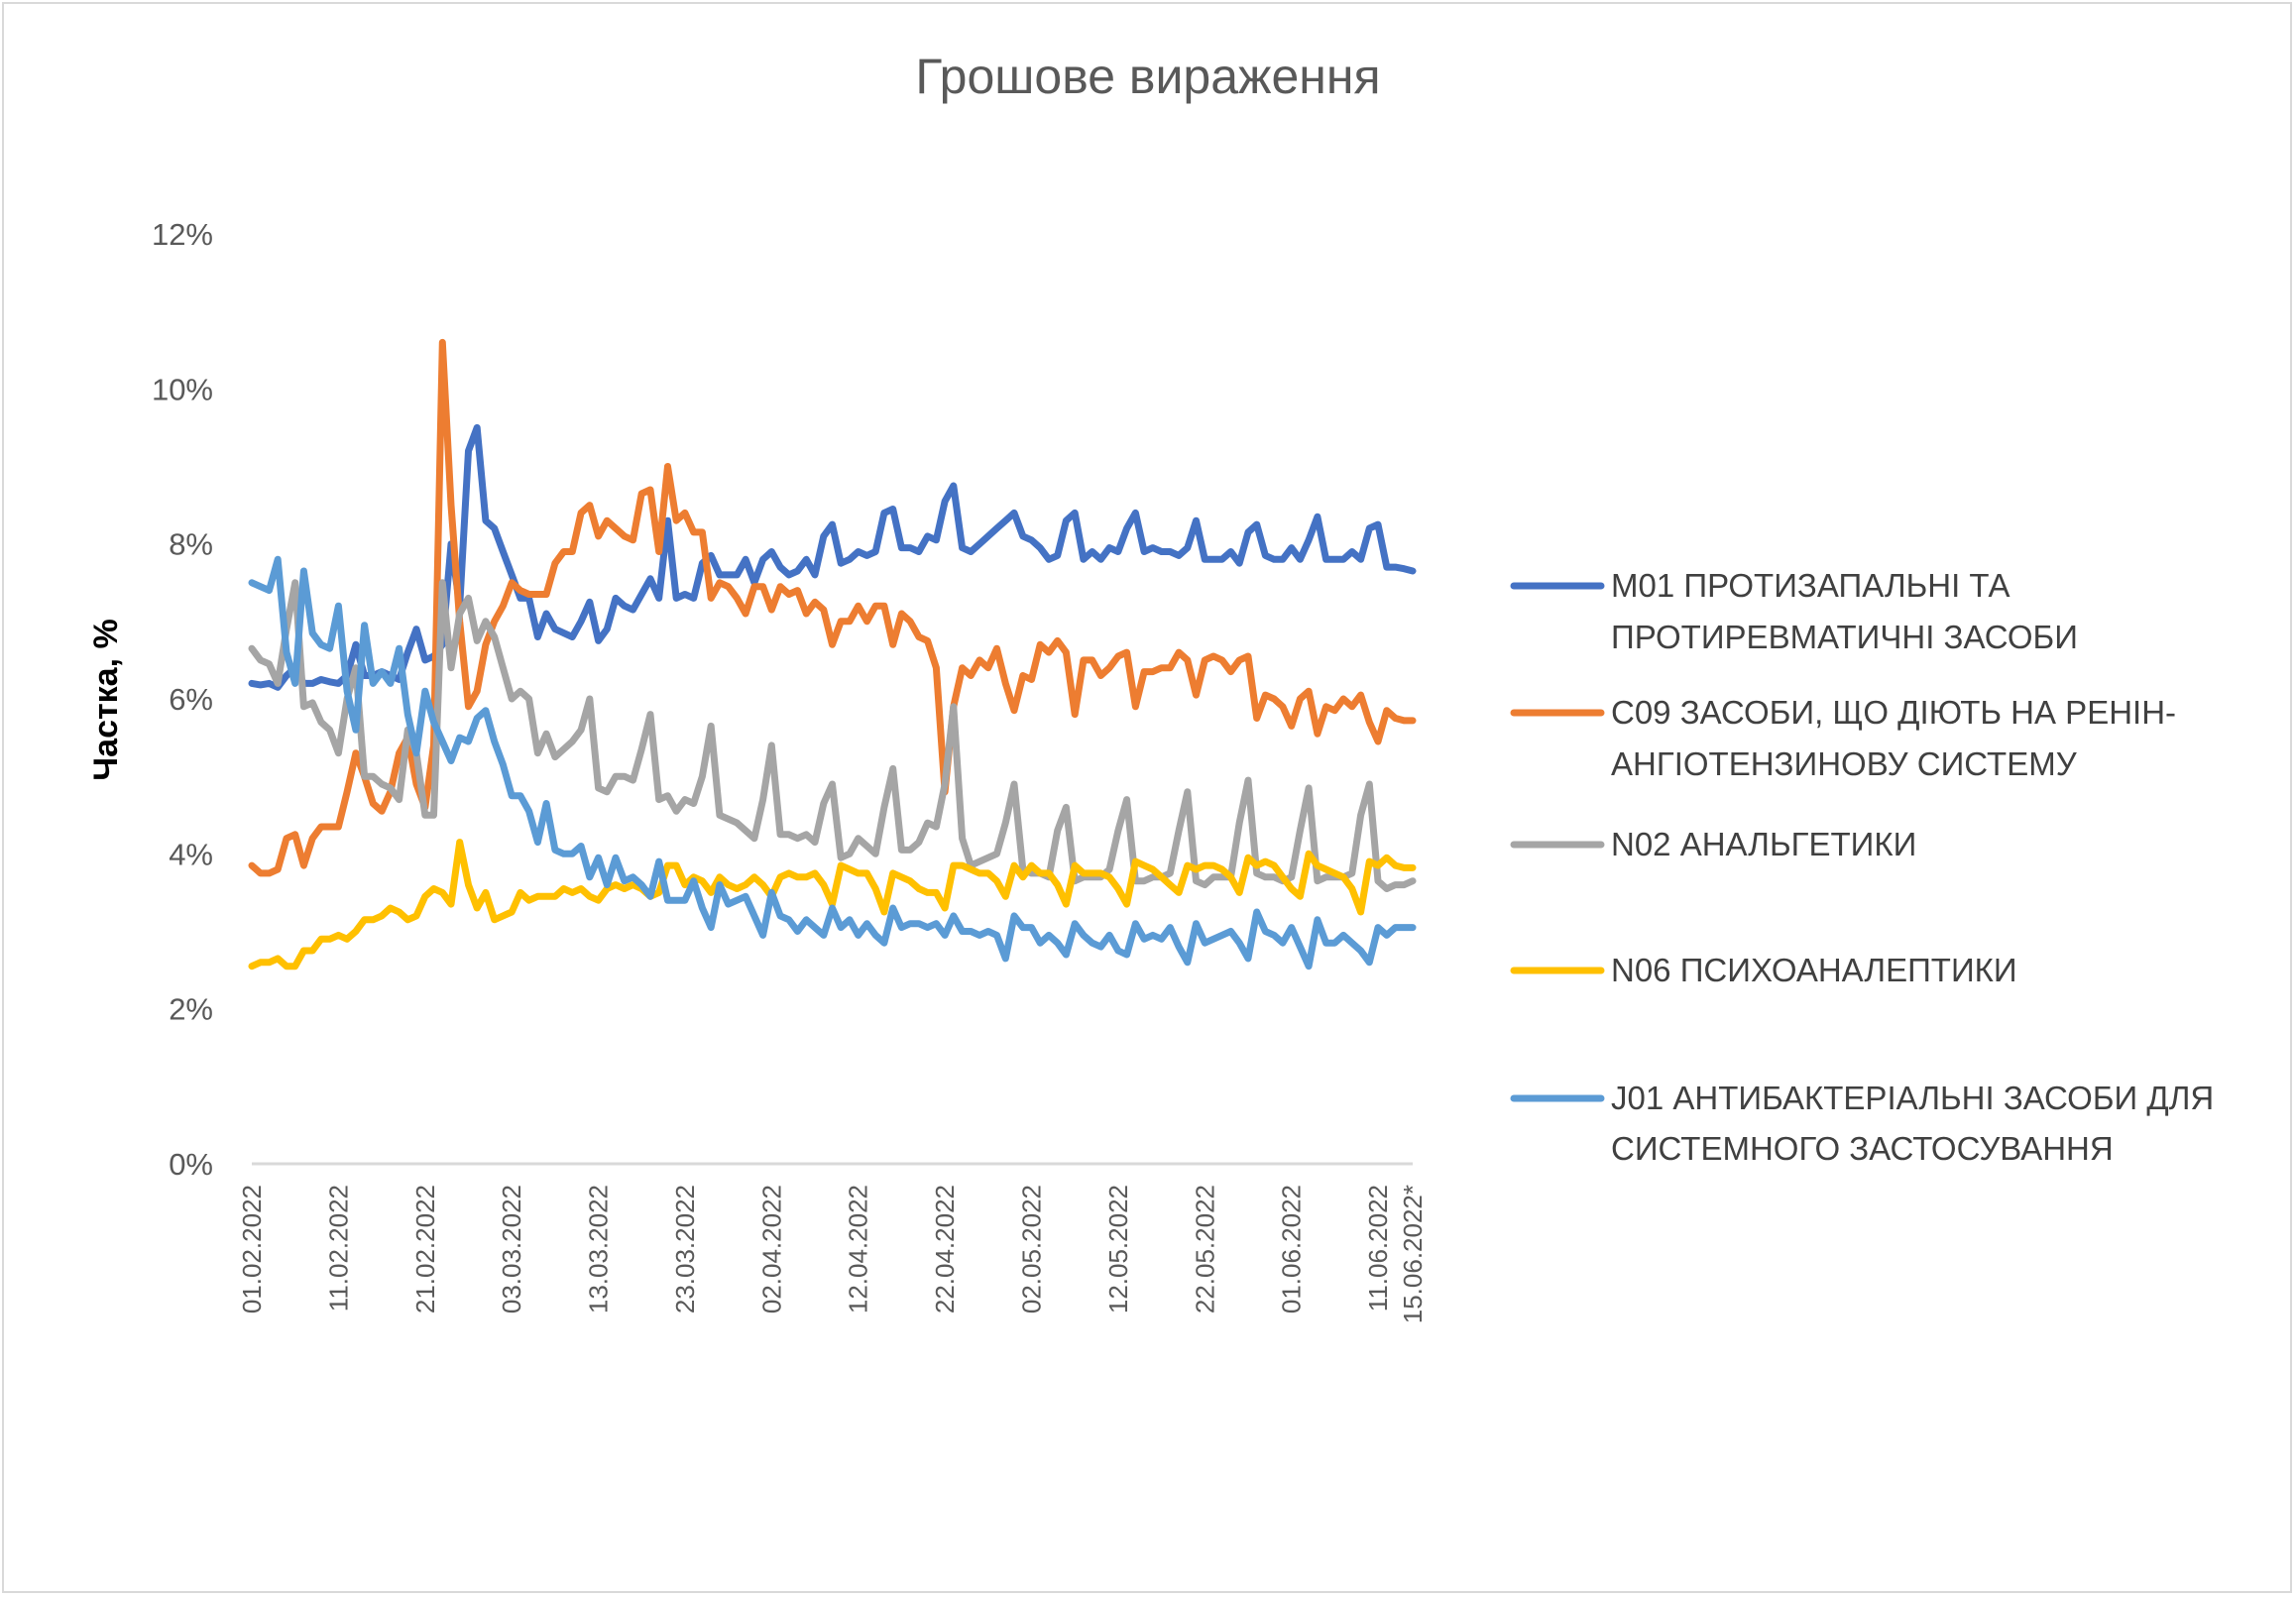 The width and height of the screenshot is (2296, 1597). I want to click on series-line-n02, so click(833, 735).